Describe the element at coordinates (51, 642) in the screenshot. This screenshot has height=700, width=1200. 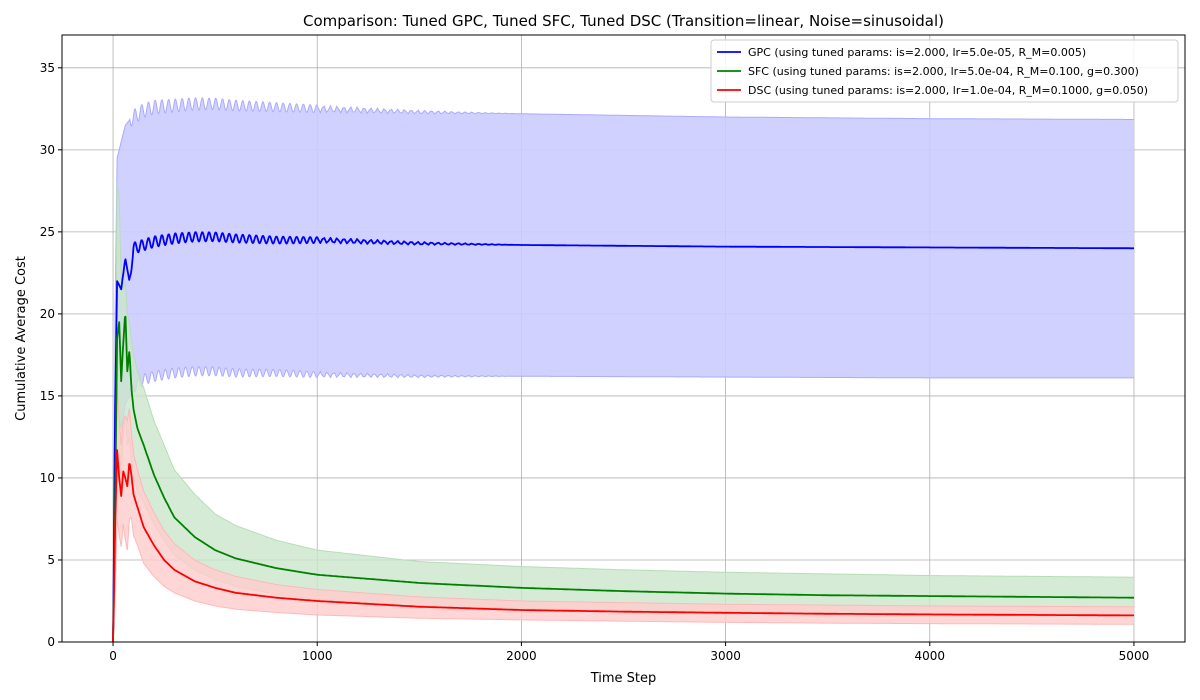
I see `y-tick-label: 0` at that location.